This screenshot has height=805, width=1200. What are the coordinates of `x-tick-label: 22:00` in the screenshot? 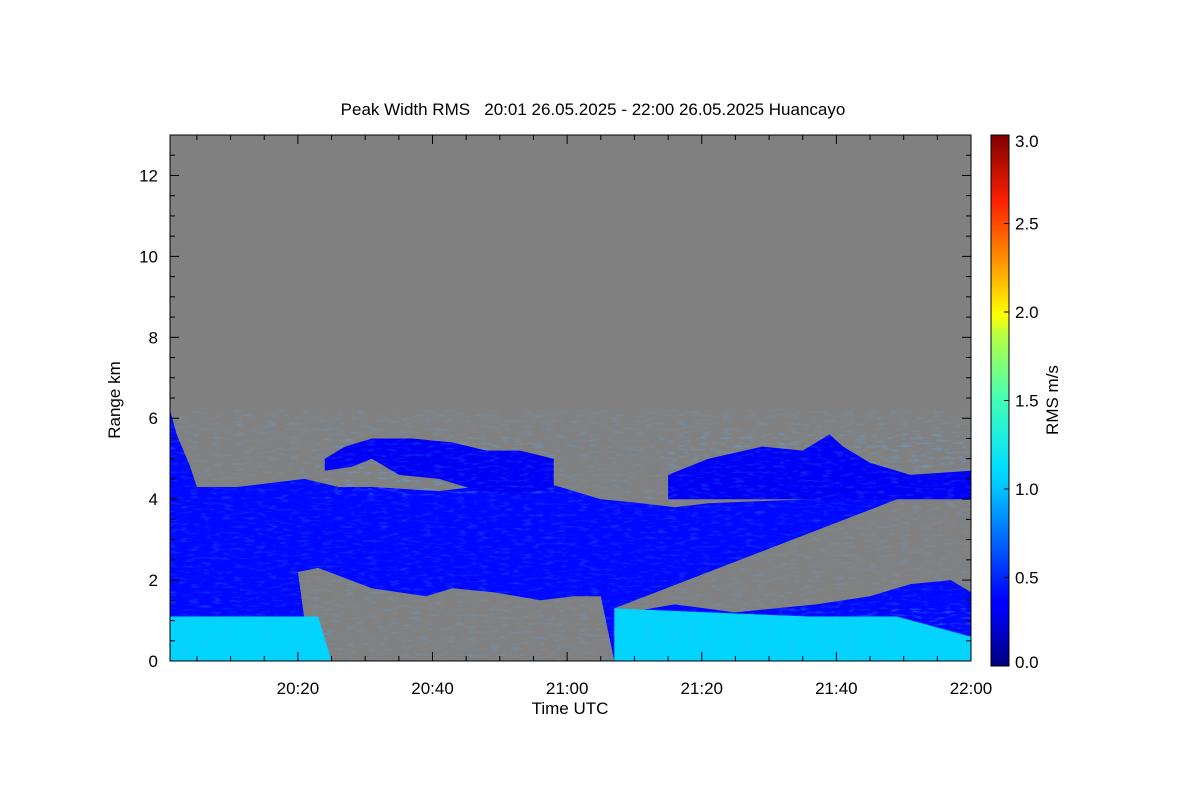 It's located at (971, 688).